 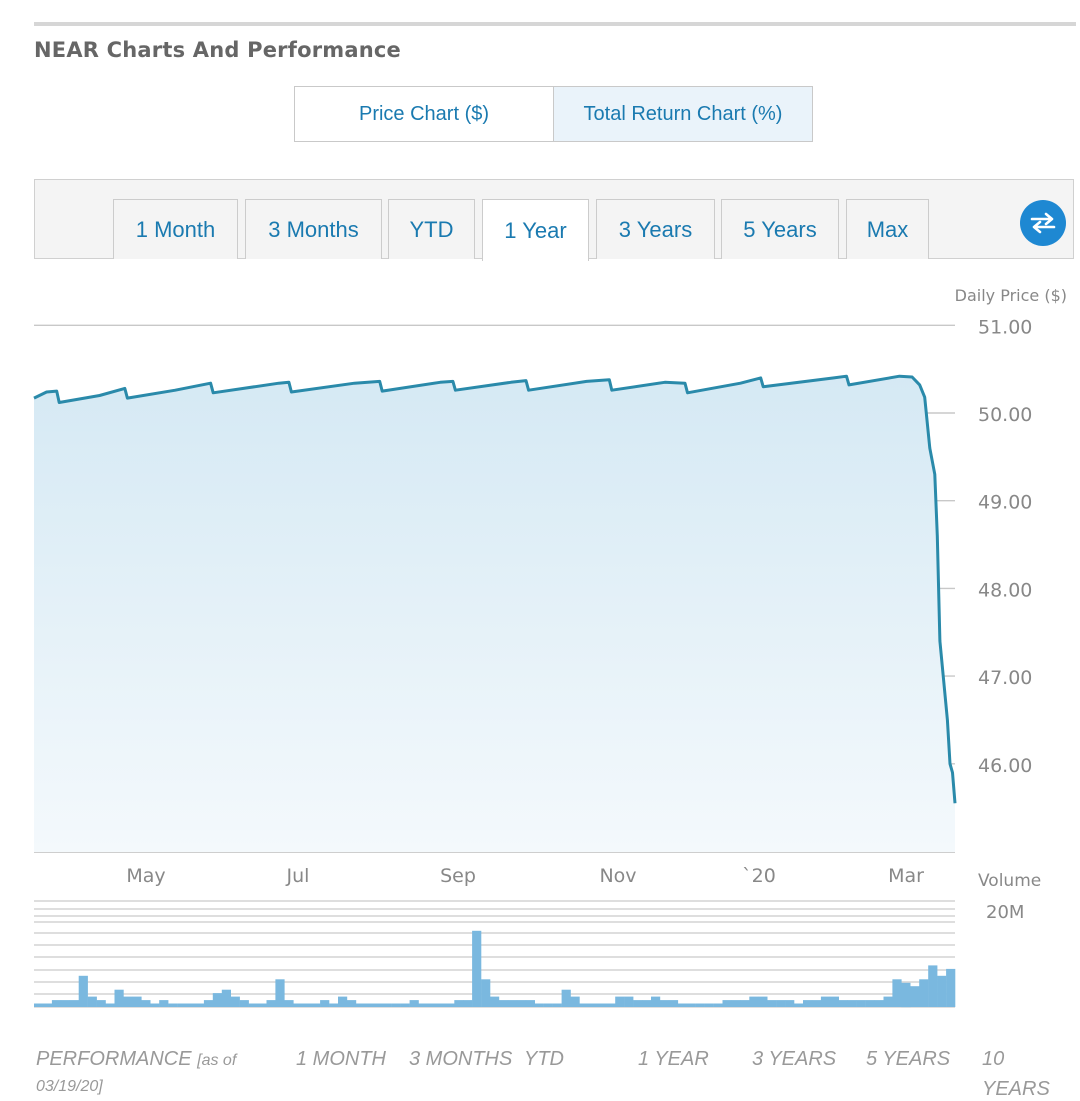 I want to click on perf-col-10-years: 10, so click(x=993, y=1059).